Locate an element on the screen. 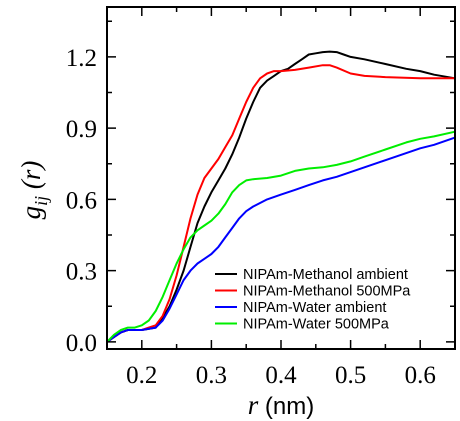 Image resolution: width=460 pixels, height=421 pixels. y-axis-subscript: ij is located at coordinates (41, 201).